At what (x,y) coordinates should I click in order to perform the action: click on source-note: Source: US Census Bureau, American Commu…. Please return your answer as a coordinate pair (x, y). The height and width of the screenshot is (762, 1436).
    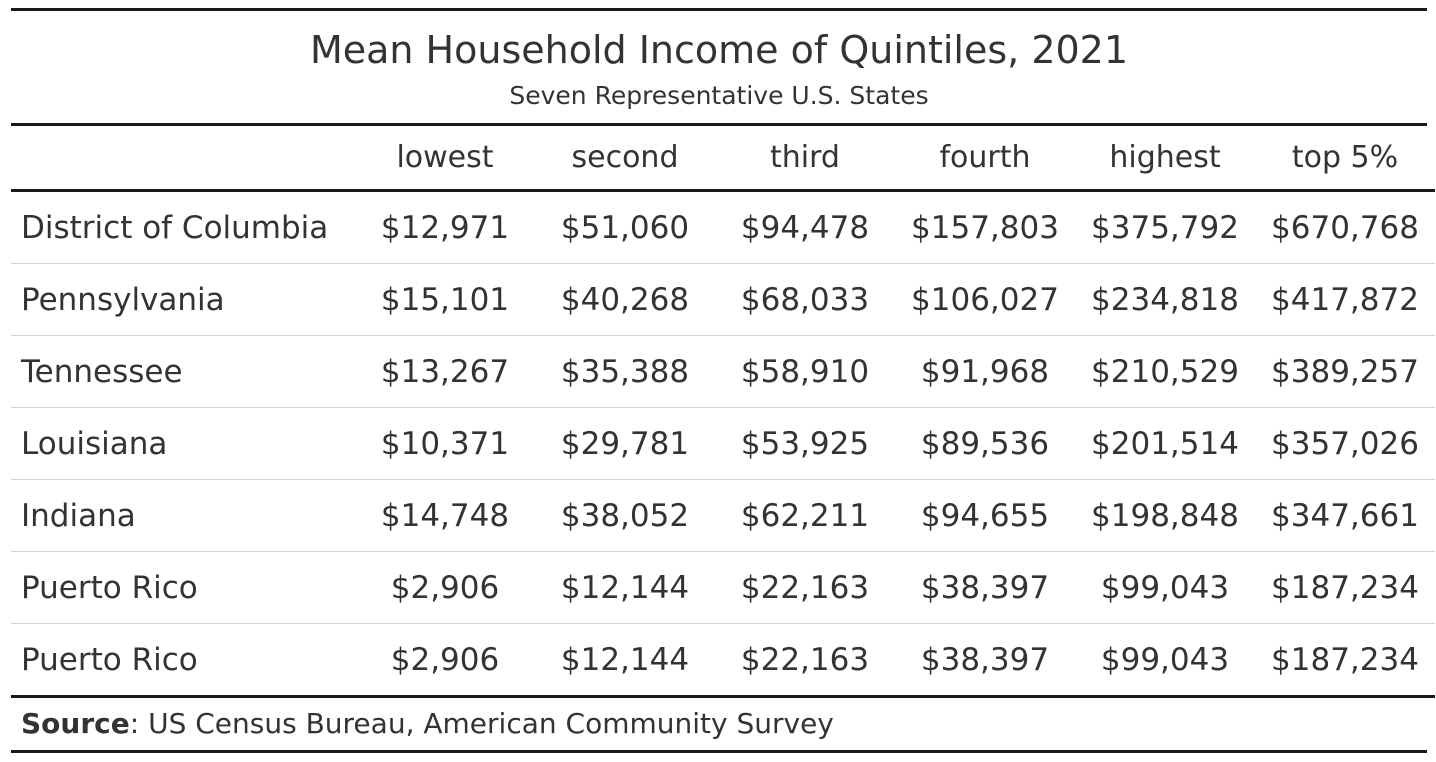
    Looking at the image, I should click on (719, 724).